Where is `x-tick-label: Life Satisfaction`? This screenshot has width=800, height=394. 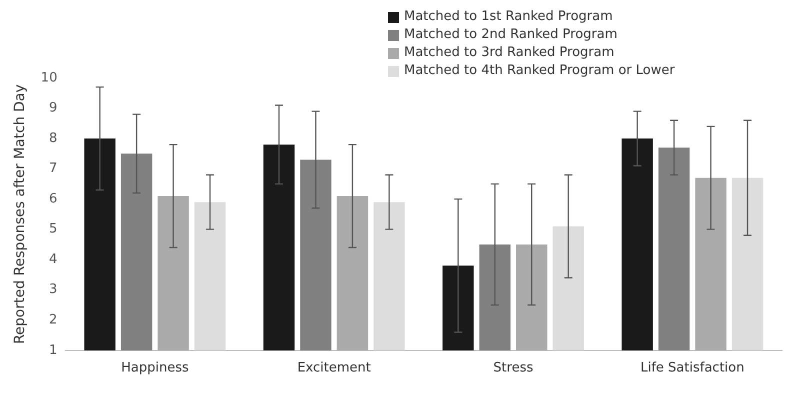
x-tick-label: Life Satisfaction is located at coordinates (692, 368).